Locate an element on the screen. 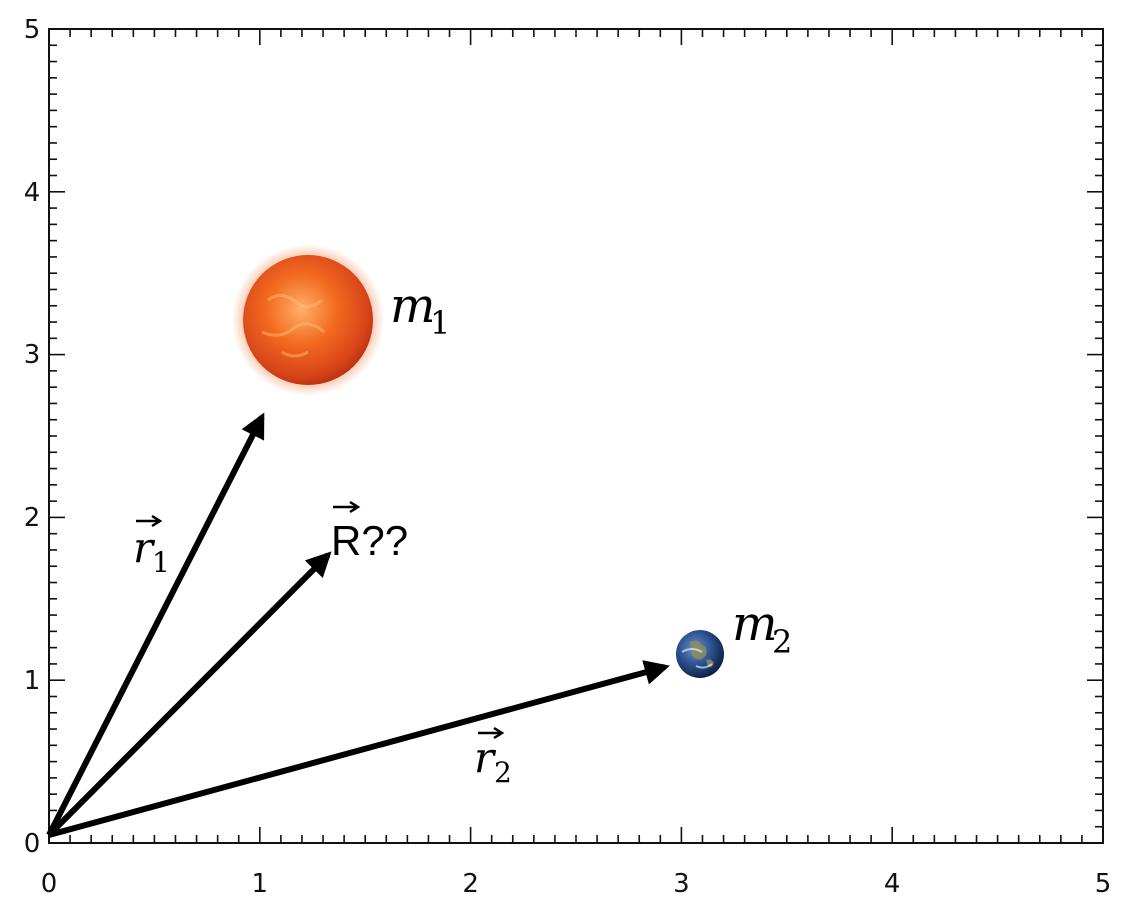 The image size is (1132, 912). x-tick-label: 5 is located at coordinates (1103, 884).